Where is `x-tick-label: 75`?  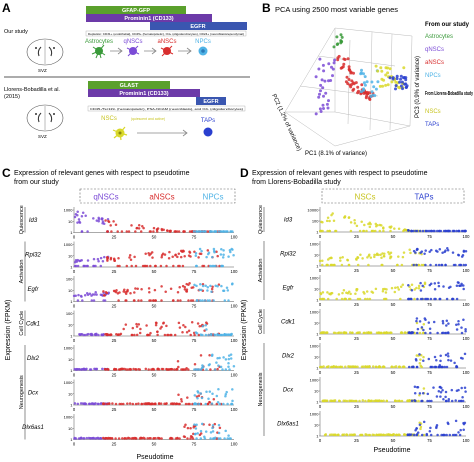
x-tick-label: 75 is located at coordinates (429, 270).